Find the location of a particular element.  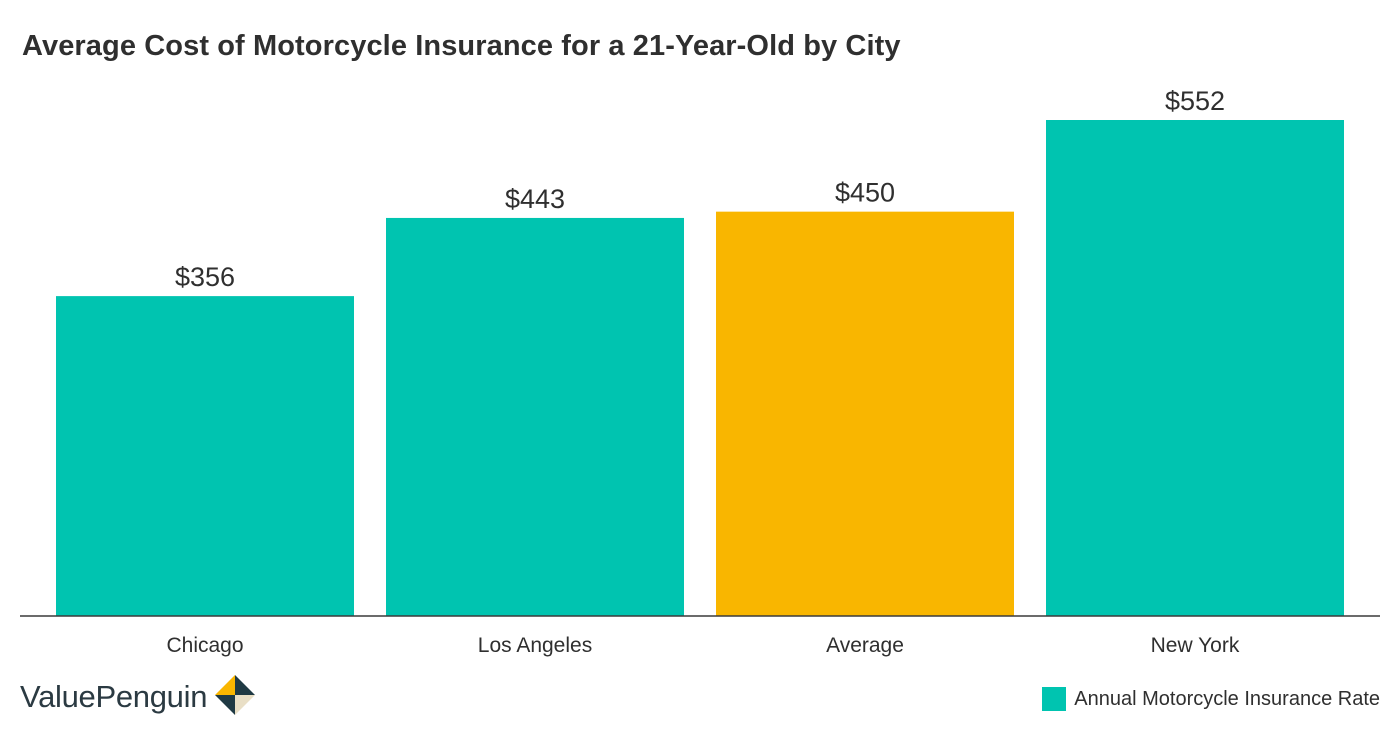

value-label: $450 is located at coordinates (865, 193).